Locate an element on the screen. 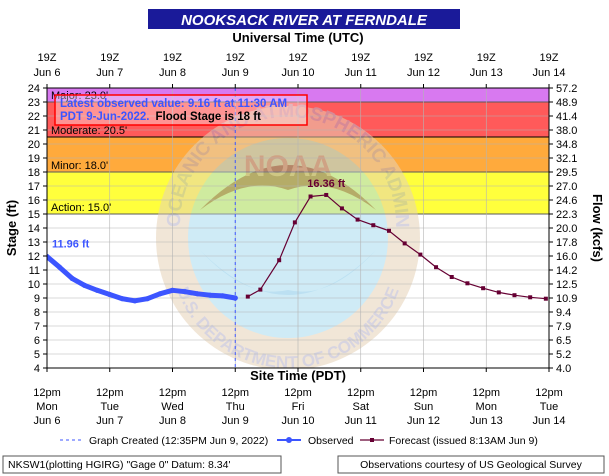 The image size is (609, 476). y-tick-label: 23 is located at coordinates (34, 103).